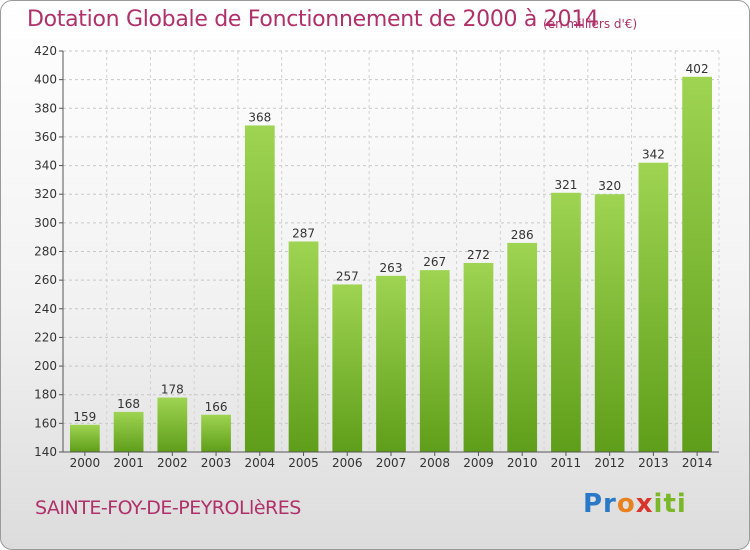  What do you see at coordinates (216, 433) in the screenshot?
I see `bar-2003` at bounding box center [216, 433].